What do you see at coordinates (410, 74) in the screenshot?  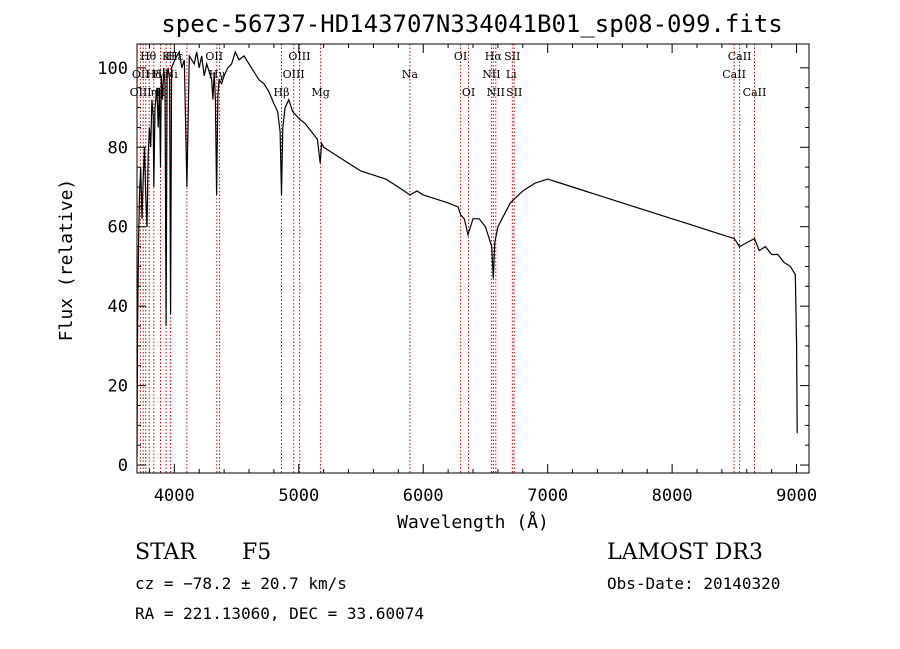 I see `line-label: Na` at bounding box center [410, 74].